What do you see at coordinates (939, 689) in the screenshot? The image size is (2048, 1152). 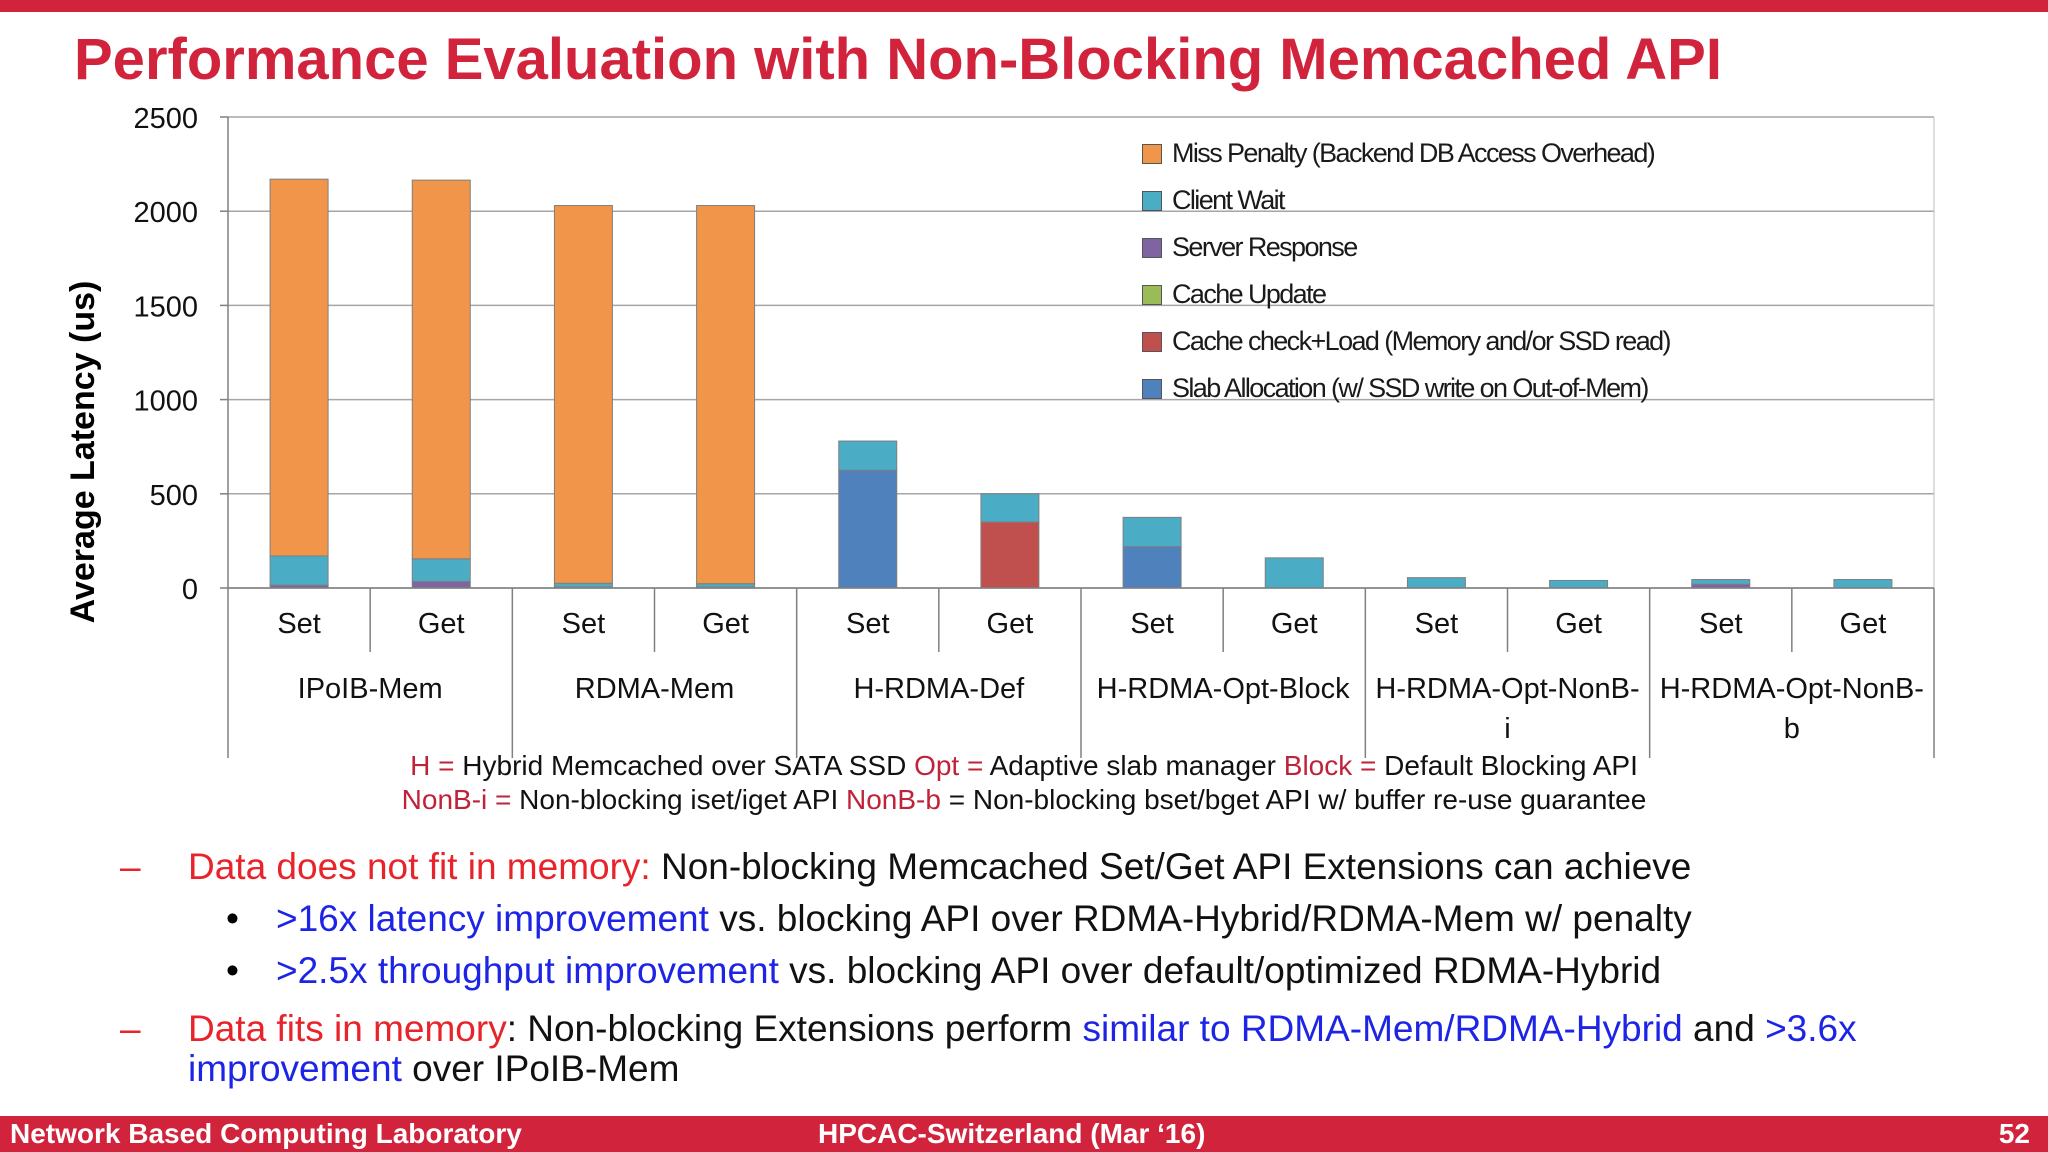 I see `x-group-label: H-RDMA-Def` at bounding box center [939, 689].